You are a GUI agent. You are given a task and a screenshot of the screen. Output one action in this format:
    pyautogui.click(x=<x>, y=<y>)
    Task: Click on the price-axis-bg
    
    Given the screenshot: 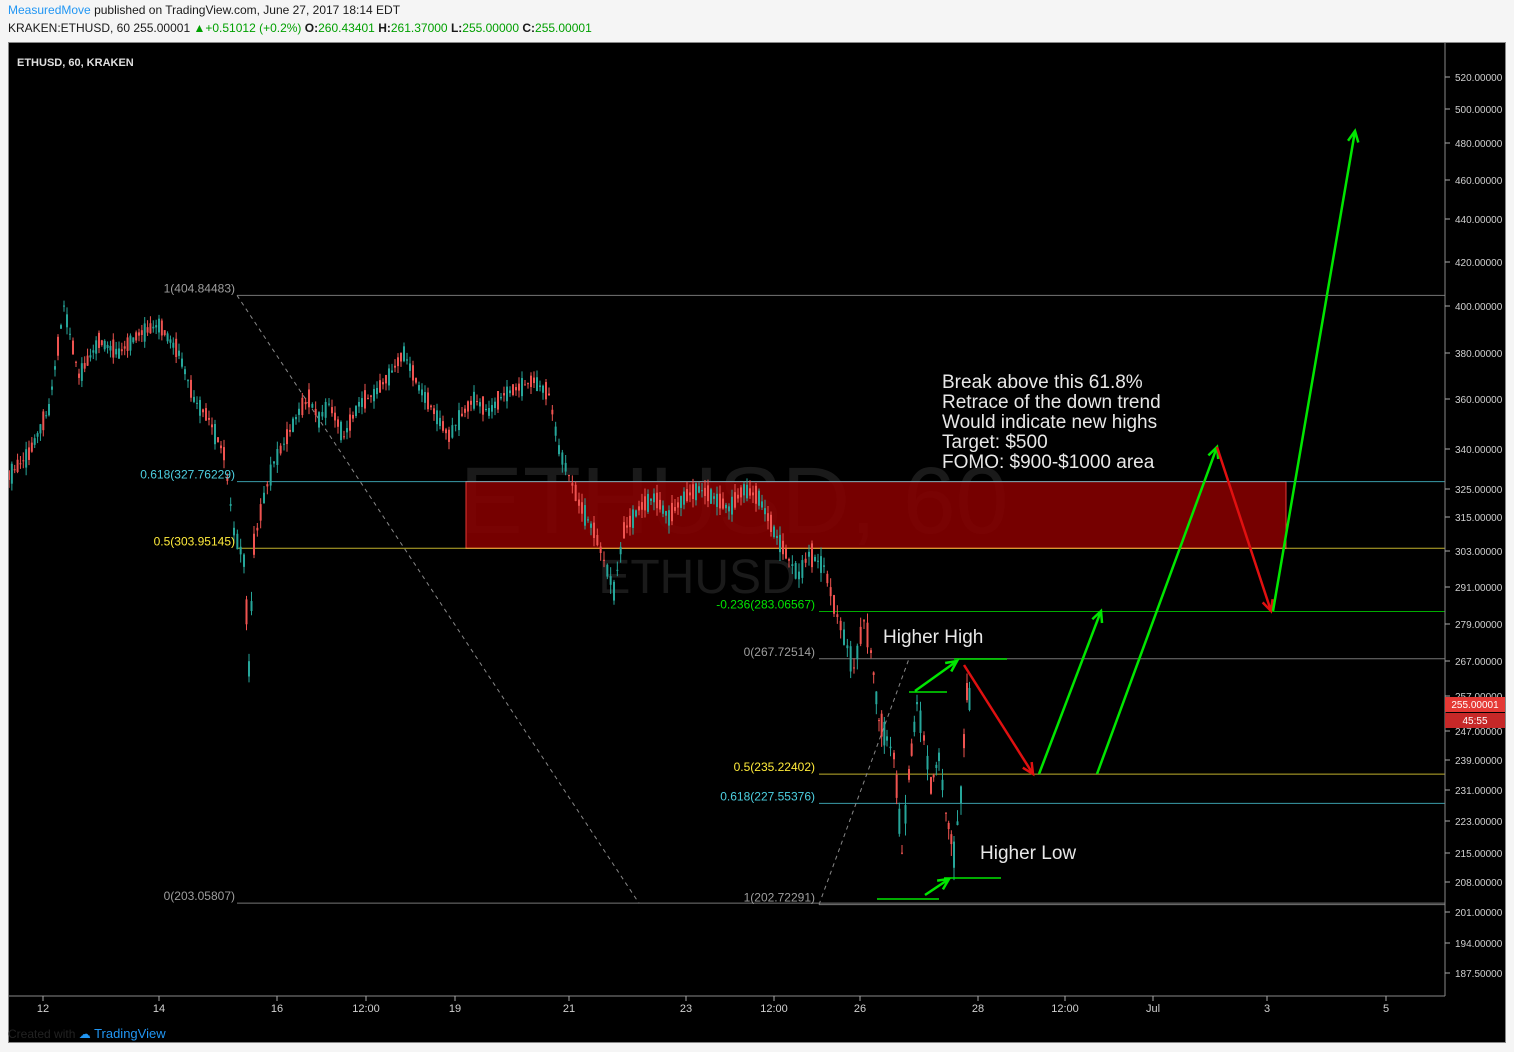 What is the action you would take?
    pyautogui.click(x=1475, y=542)
    